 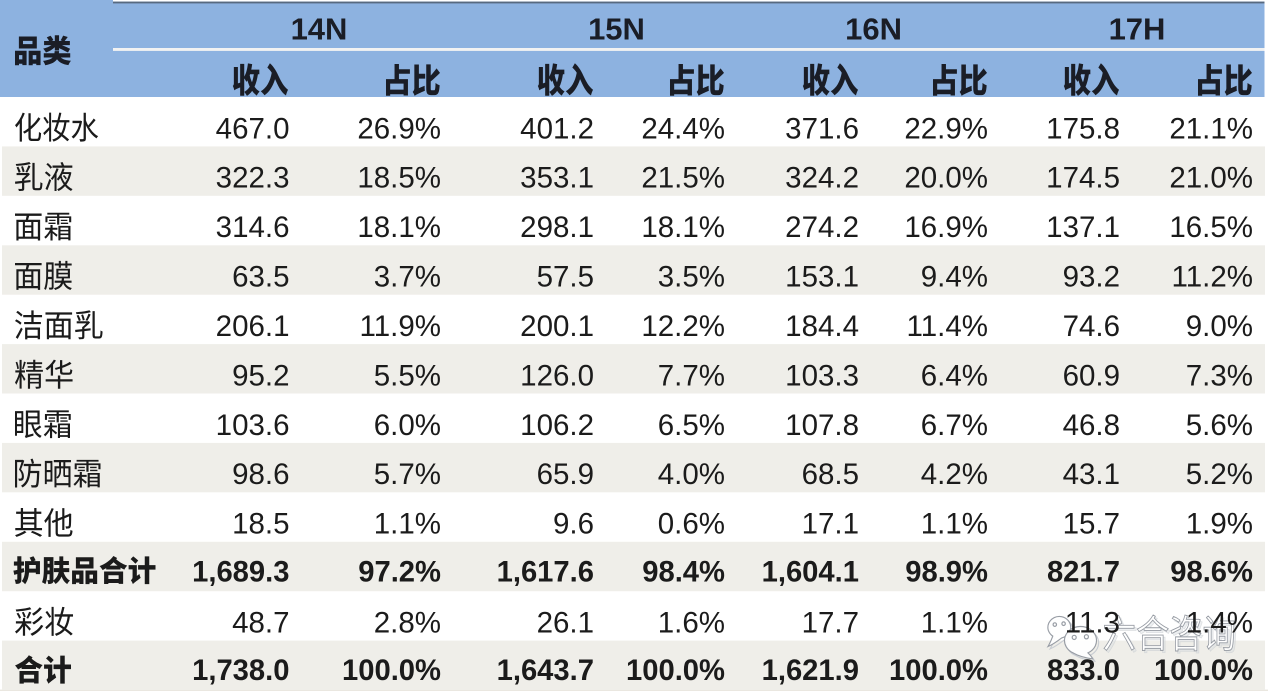 I want to click on svg-text: 65.9, so click(x=565, y=474).